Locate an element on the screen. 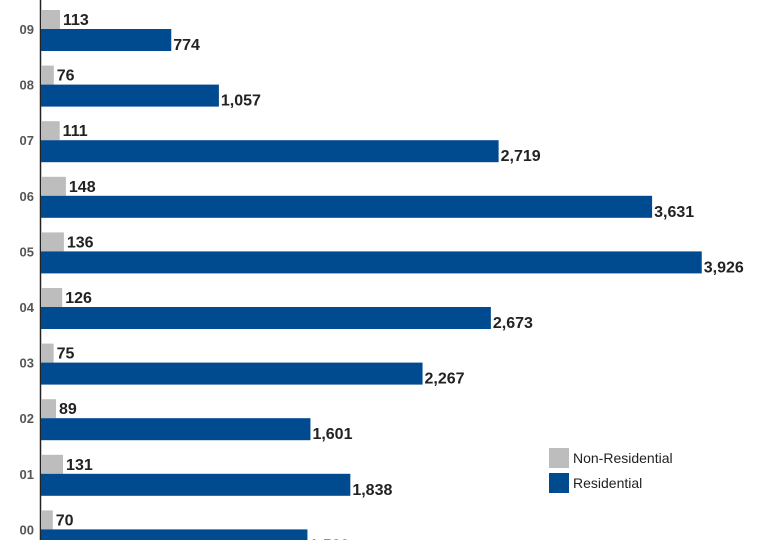  category-label-00: 00 is located at coordinates (27, 529).